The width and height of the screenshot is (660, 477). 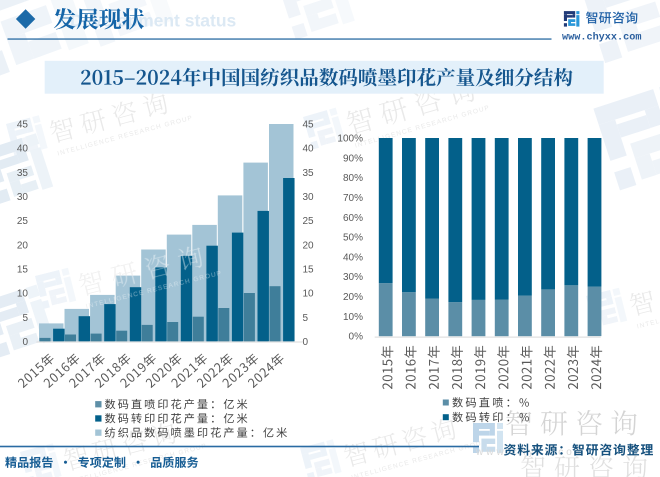 What do you see at coordinates (353, 317) in the screenshot?
I see `svg-text: 10%` at bounding box center [353, 317].